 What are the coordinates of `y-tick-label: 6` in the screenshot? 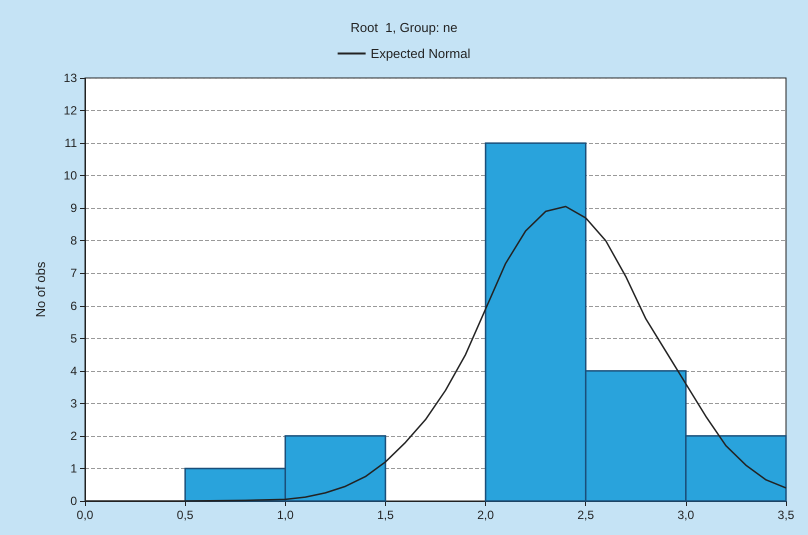 It's located at (74, 305).